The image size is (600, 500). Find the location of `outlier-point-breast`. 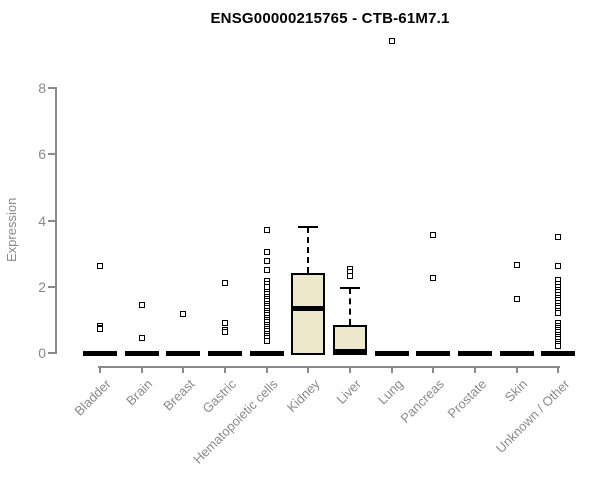

outlier-point-breast is located at coordinates (183, 313).